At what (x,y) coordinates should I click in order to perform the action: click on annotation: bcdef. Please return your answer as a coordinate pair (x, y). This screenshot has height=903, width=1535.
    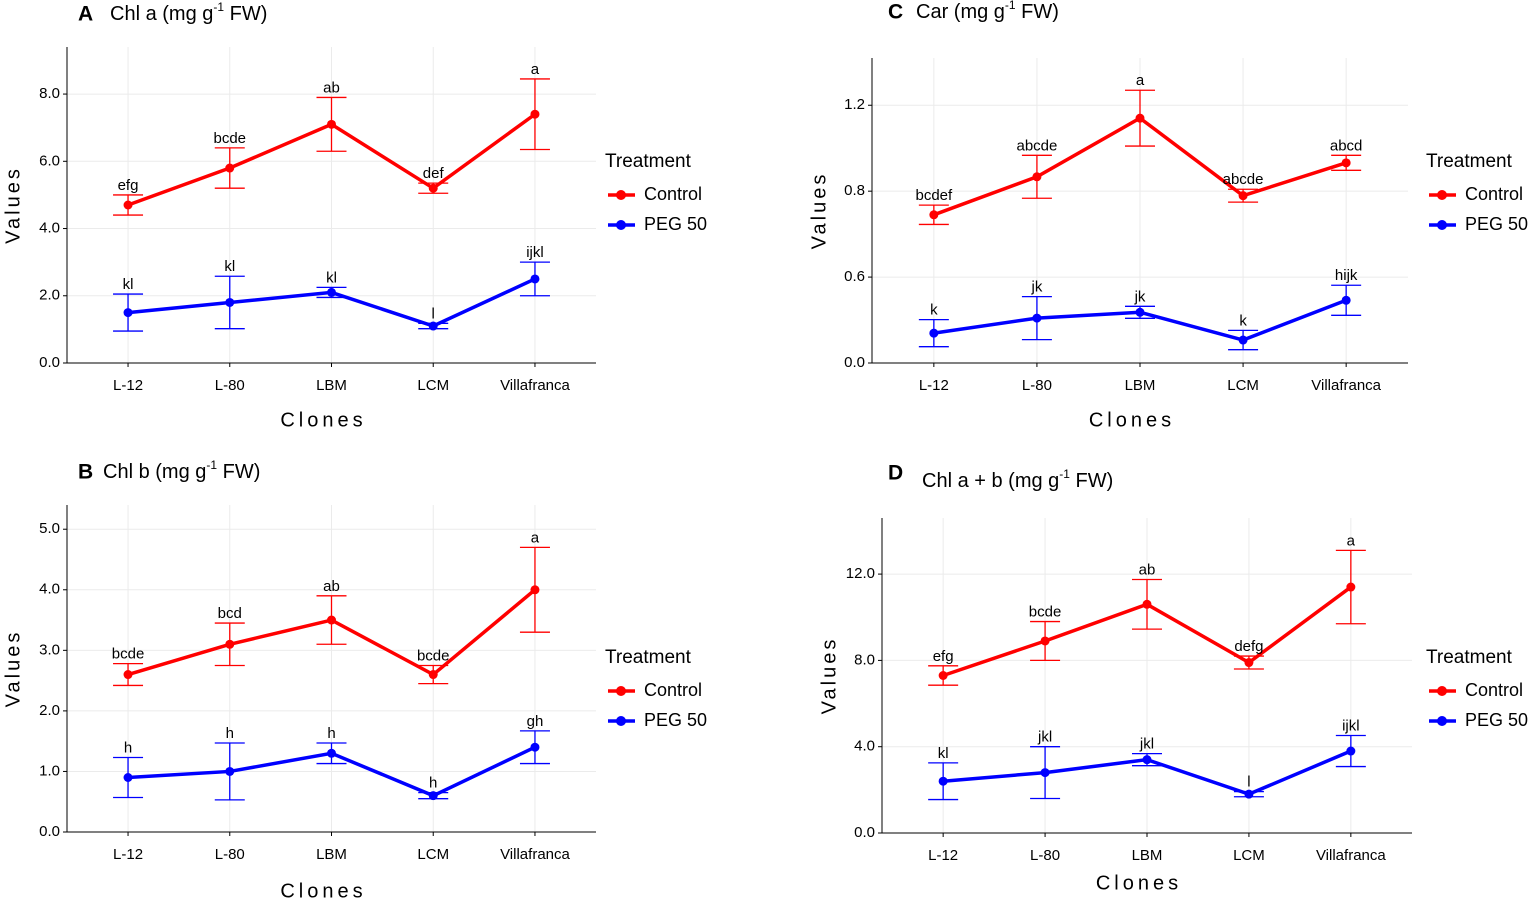
    Looking at the image, I should click on (934, 195).